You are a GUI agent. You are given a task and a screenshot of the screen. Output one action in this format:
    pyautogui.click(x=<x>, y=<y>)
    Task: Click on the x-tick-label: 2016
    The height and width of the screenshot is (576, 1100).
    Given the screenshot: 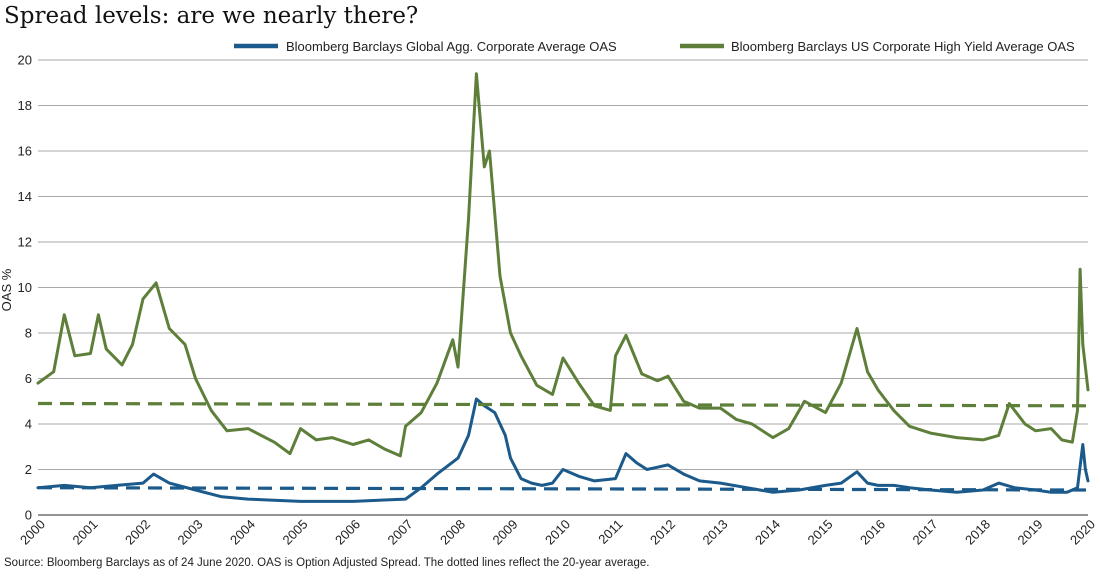 What is the action you would take?
    pyautogui.click(x=872, y=532)
    